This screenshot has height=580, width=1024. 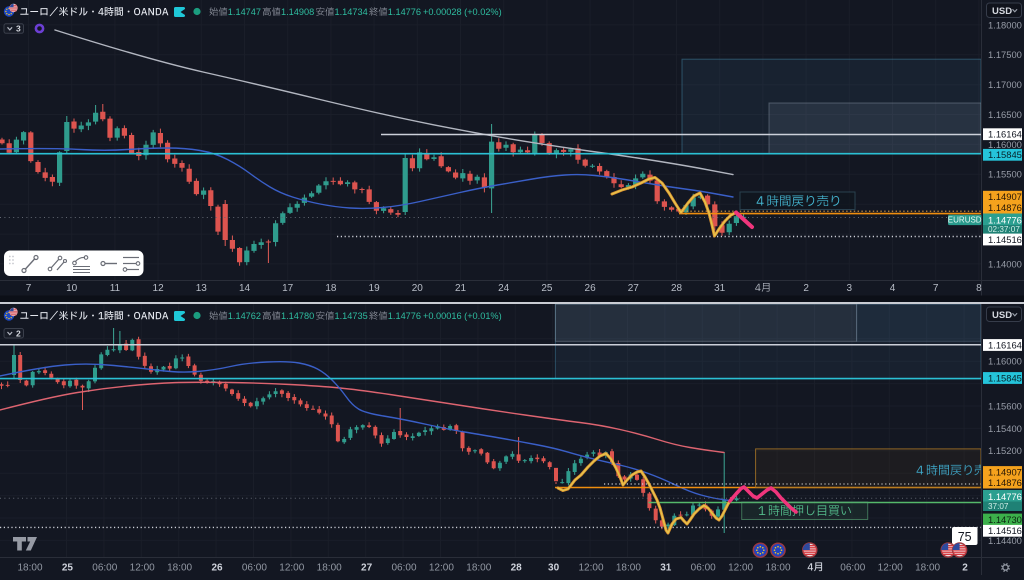 I want to click on svg-text: 20, so click(x=418, y=288).